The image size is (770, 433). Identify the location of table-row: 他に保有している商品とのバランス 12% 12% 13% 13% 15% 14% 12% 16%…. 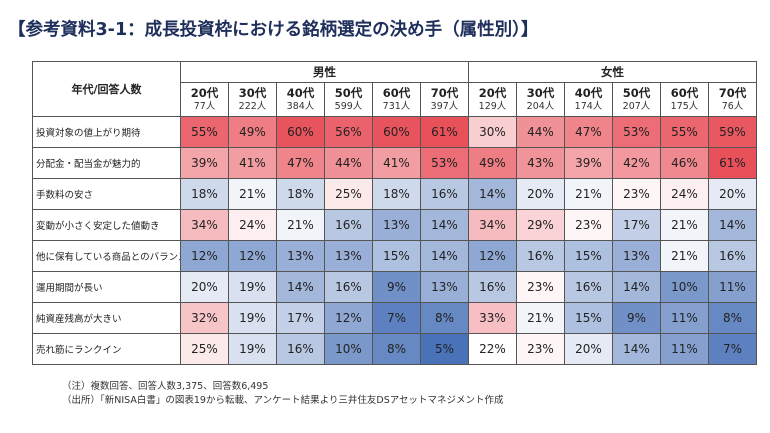
(394, 256).